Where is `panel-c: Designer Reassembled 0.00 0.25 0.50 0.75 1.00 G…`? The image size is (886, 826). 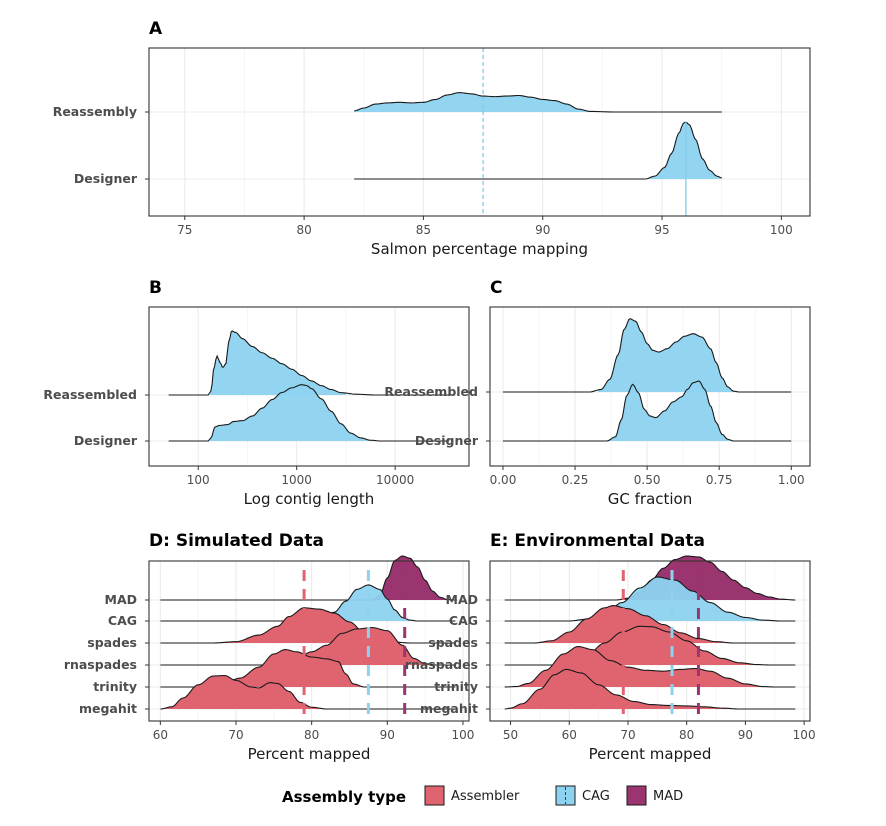 panel-c: Designer Reassembled 0.00 0.25 0.50 0.75 1.00 G… is located at coordinates (597, 393).